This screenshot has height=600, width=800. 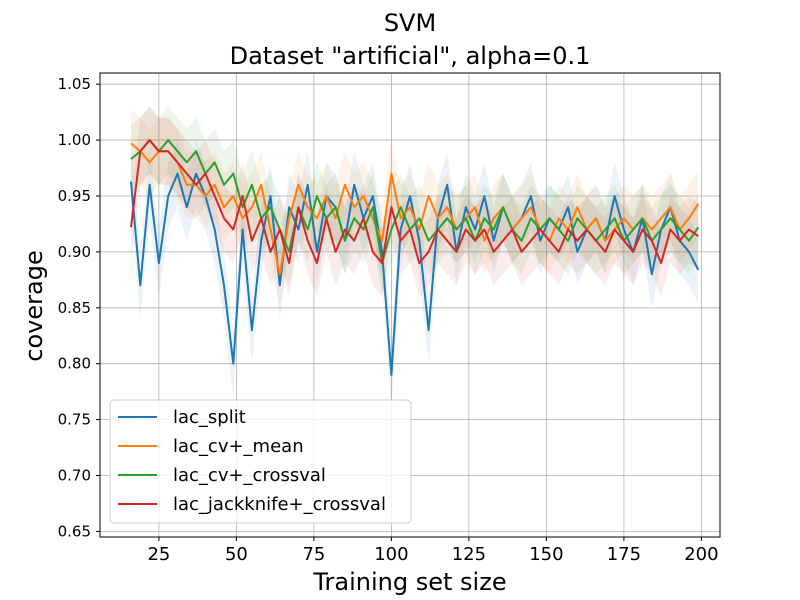 I want to click on x-tick-label: 25, so click(x=158, y=554).